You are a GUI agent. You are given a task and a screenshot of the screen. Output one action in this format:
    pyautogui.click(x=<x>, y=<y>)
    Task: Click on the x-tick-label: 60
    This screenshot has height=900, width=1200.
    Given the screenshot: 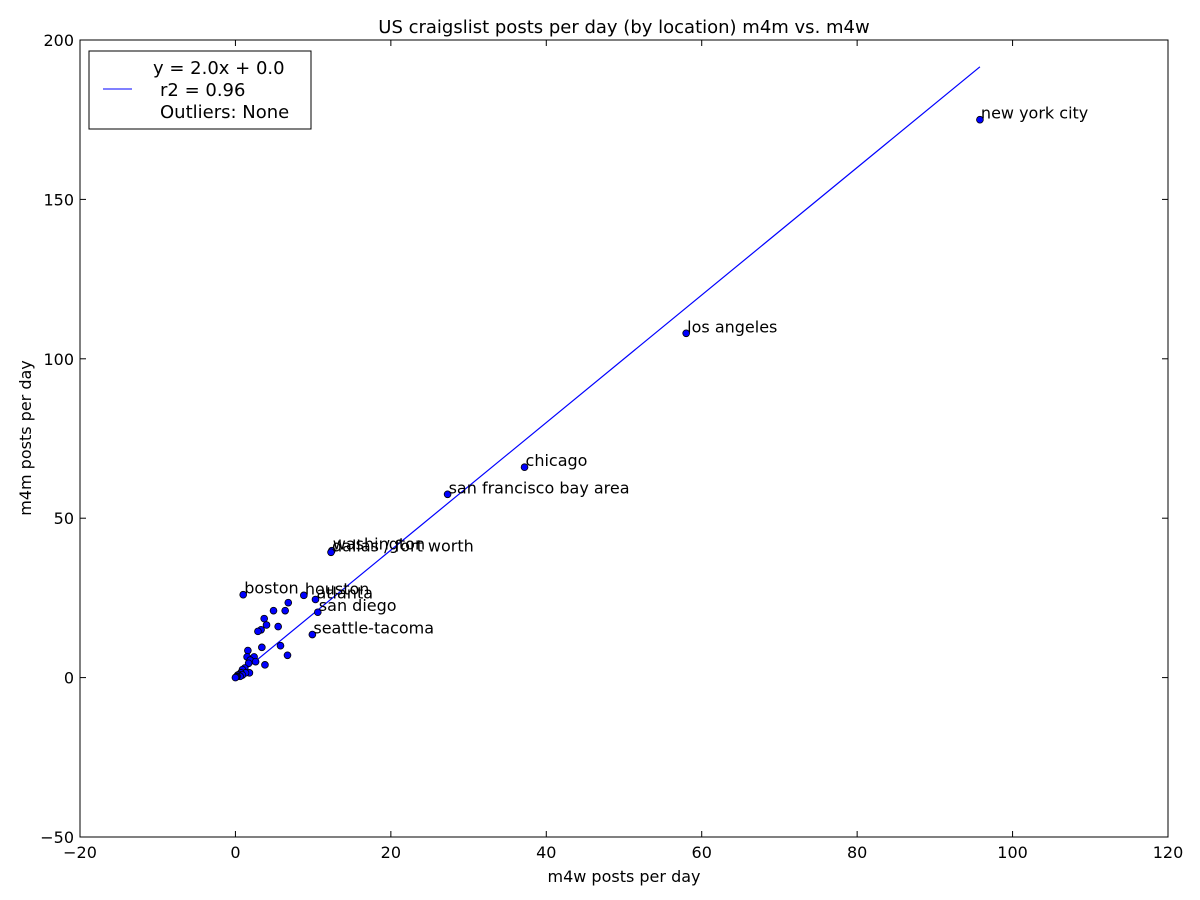 What is the action you would take?
    pyautogui.click(x=702, y=852)
    